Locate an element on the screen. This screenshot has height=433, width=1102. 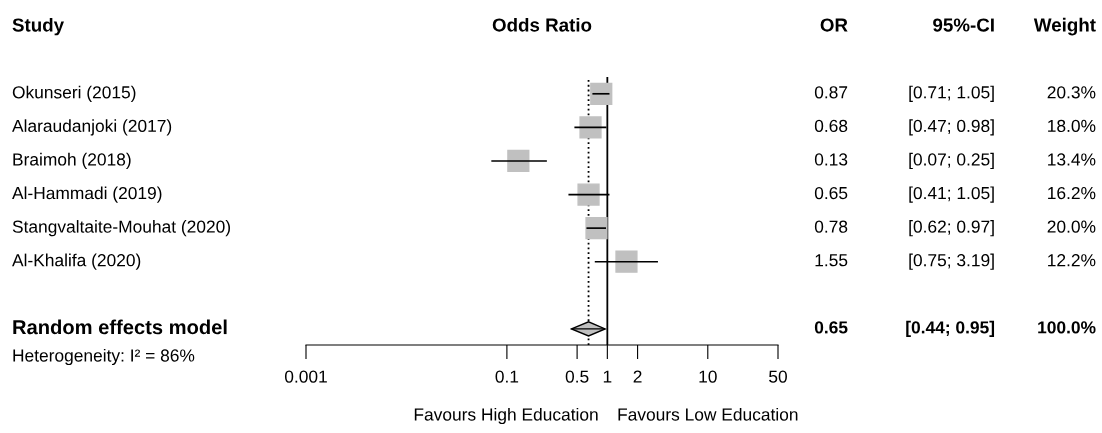
text: [0.71; 1.05] is located at coordinates (951, 93).